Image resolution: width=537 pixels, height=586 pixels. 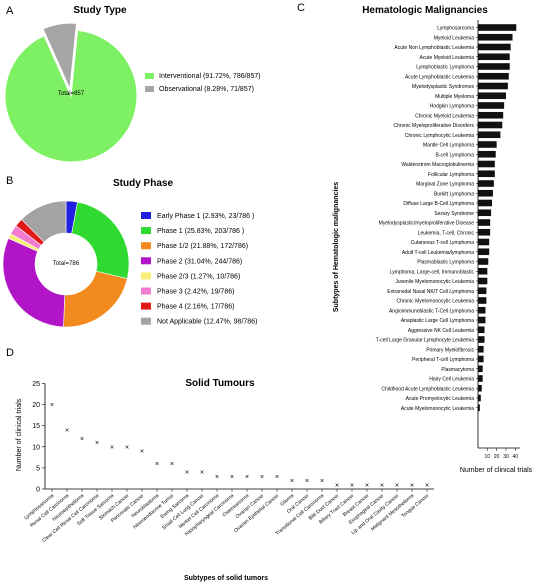 I want to click on hematologic-category-label: Myelodysplastic Syndromes, so click(x=443, y=87).